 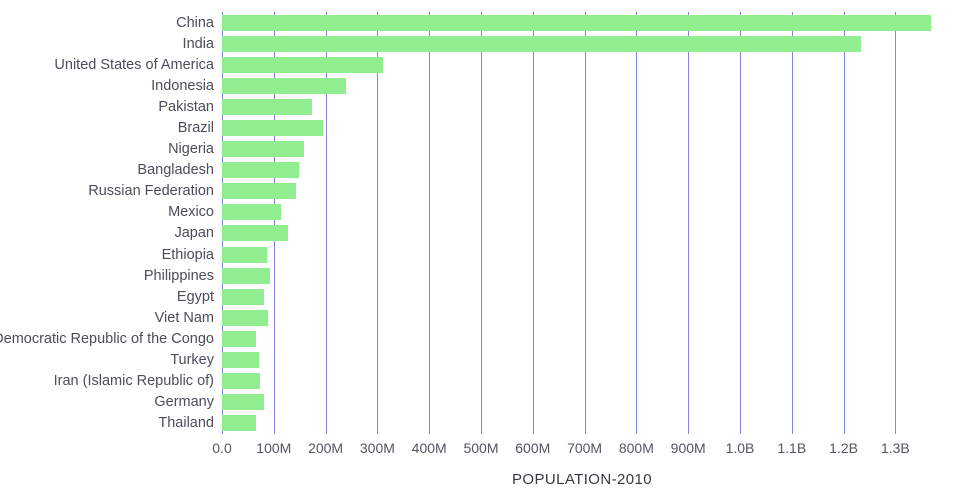 What do you see at coordinates (175, 170) in the screenshot?
I see `y-tick-label: Bangladesh` at bounding box center [175, 170].